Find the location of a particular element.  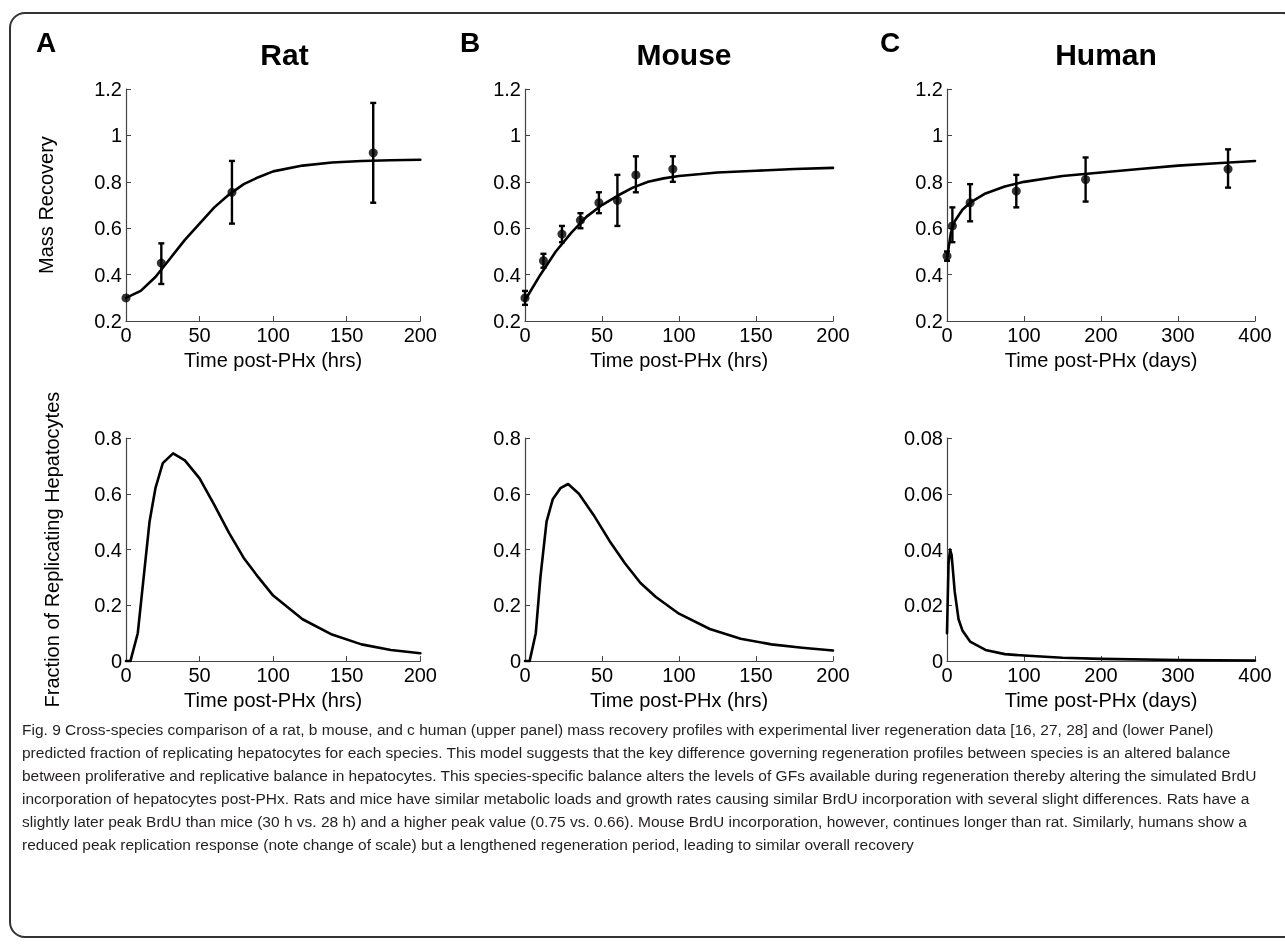

y-axis-title: Mass Recovery is located at coordinates (46, 205).